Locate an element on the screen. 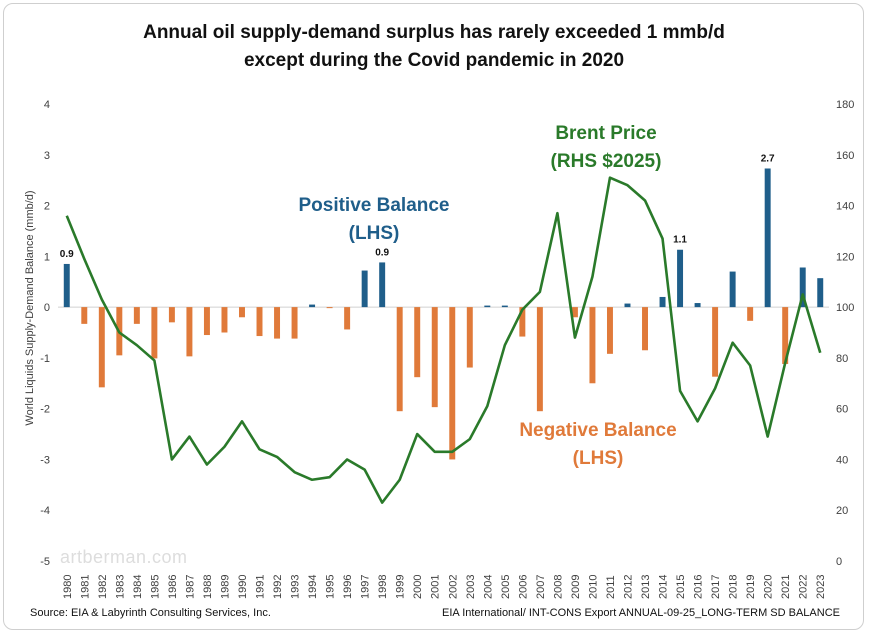 The width and height of the screenshot is (869, 635). bar-1988 is located at coordinates (206, 321).